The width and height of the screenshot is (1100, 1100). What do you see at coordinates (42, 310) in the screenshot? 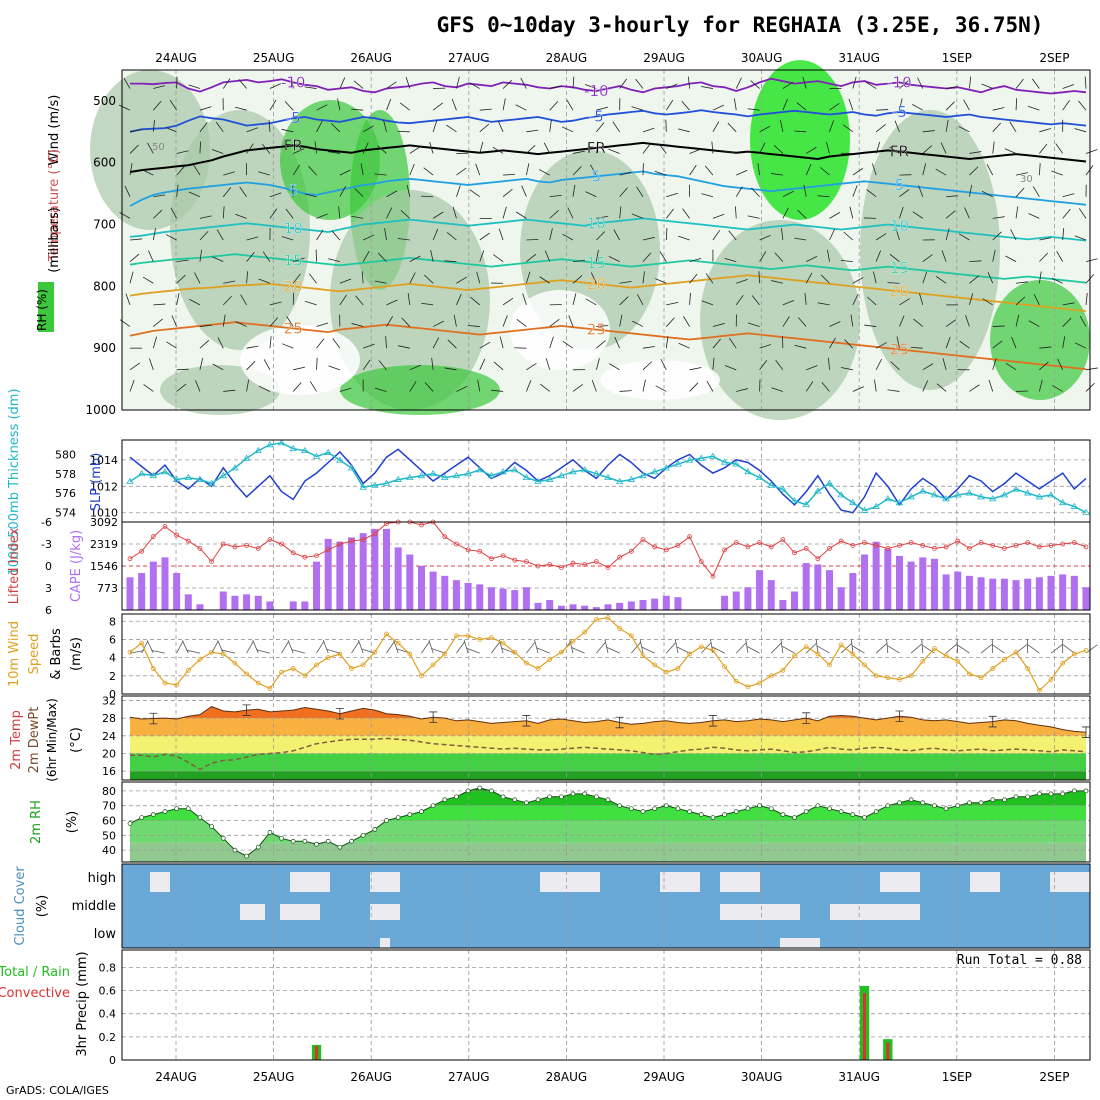
I see `rh-label: RH (%)` at bounding box center [42, 310].